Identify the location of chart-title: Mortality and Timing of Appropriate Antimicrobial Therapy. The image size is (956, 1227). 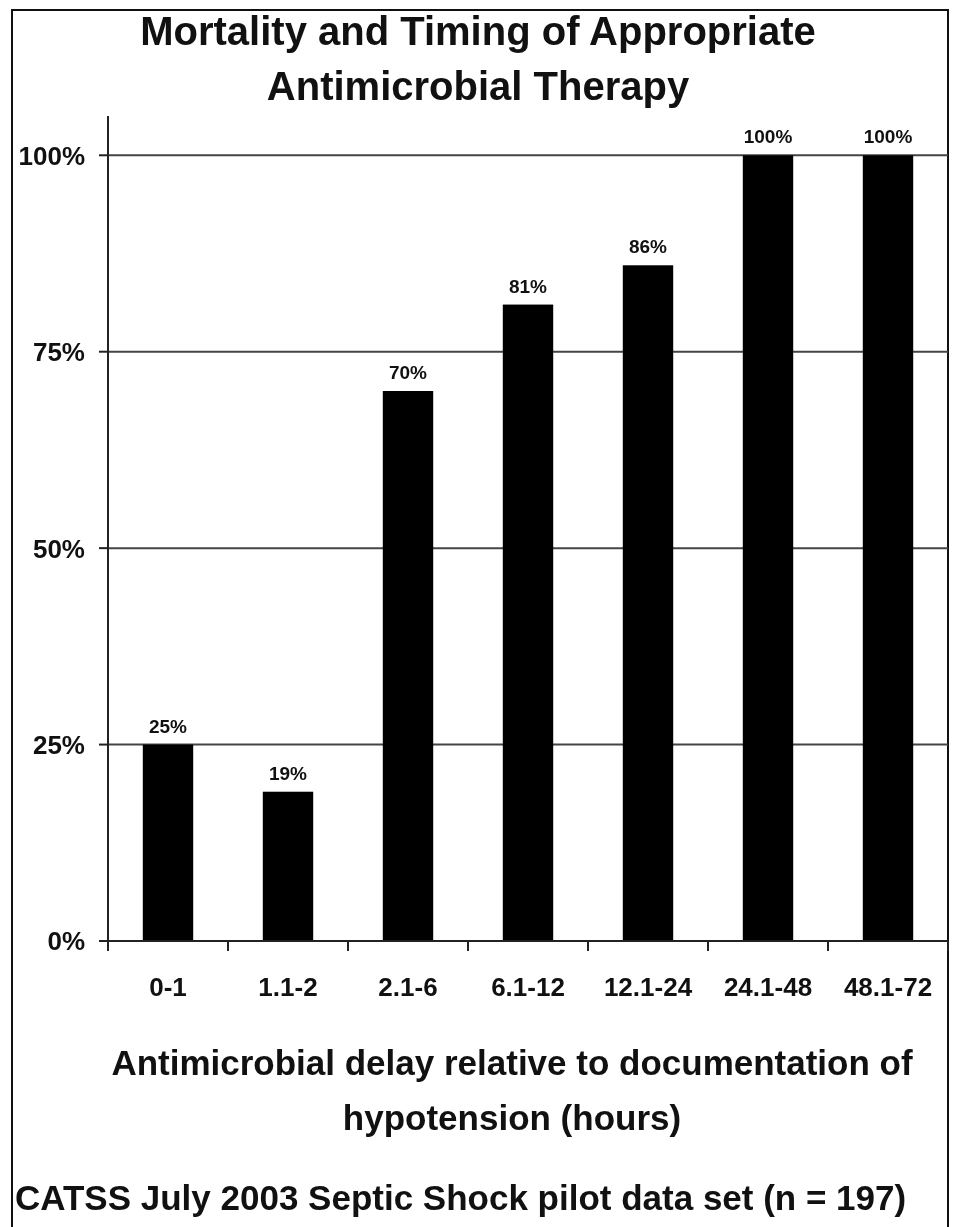
(478, 58).